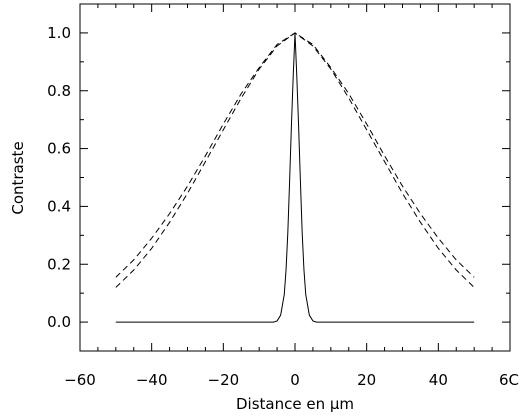 This screenshot has height=417, width=521. Describe the element at coordinates (59, 91) in the screenshot. I see `y-tick-label: 0.8` at that location.